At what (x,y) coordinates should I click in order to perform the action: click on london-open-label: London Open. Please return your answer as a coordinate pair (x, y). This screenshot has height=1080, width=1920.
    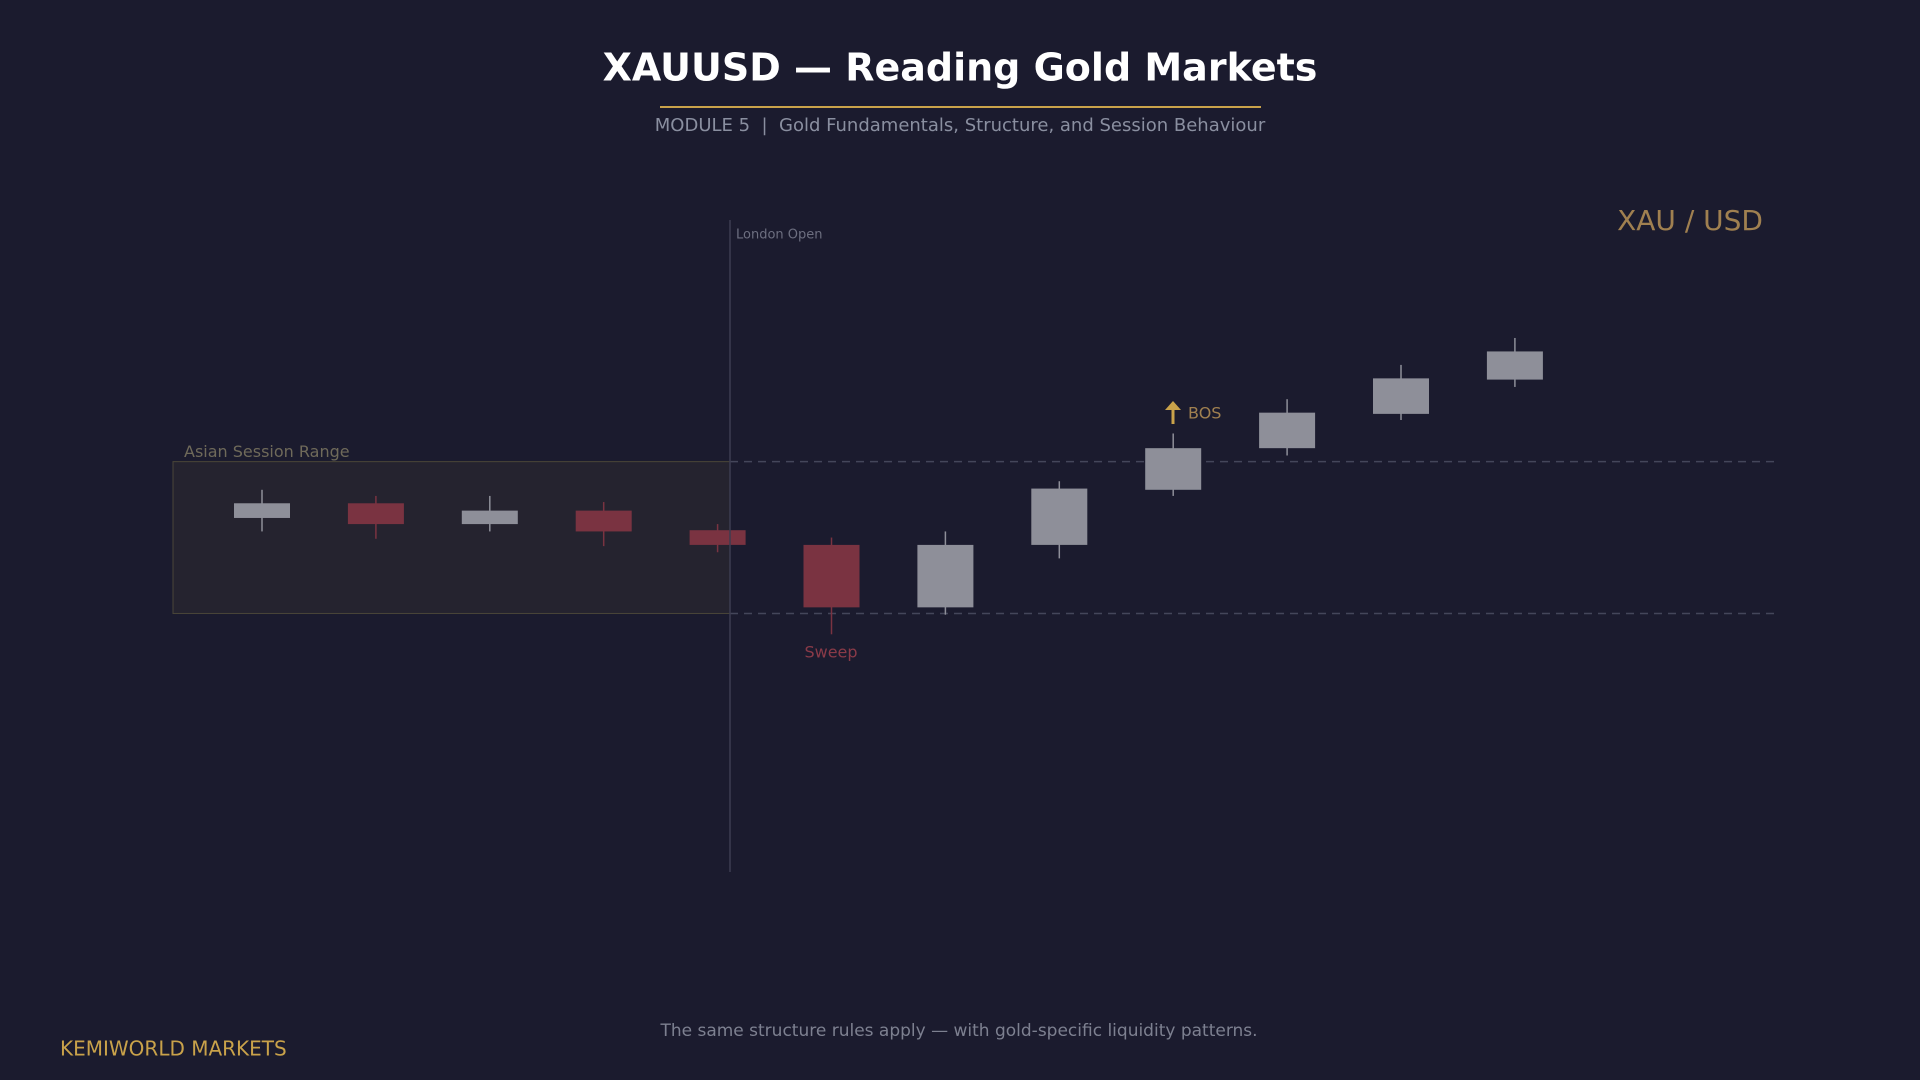
    Looking at the image, I should click on (779, 235).